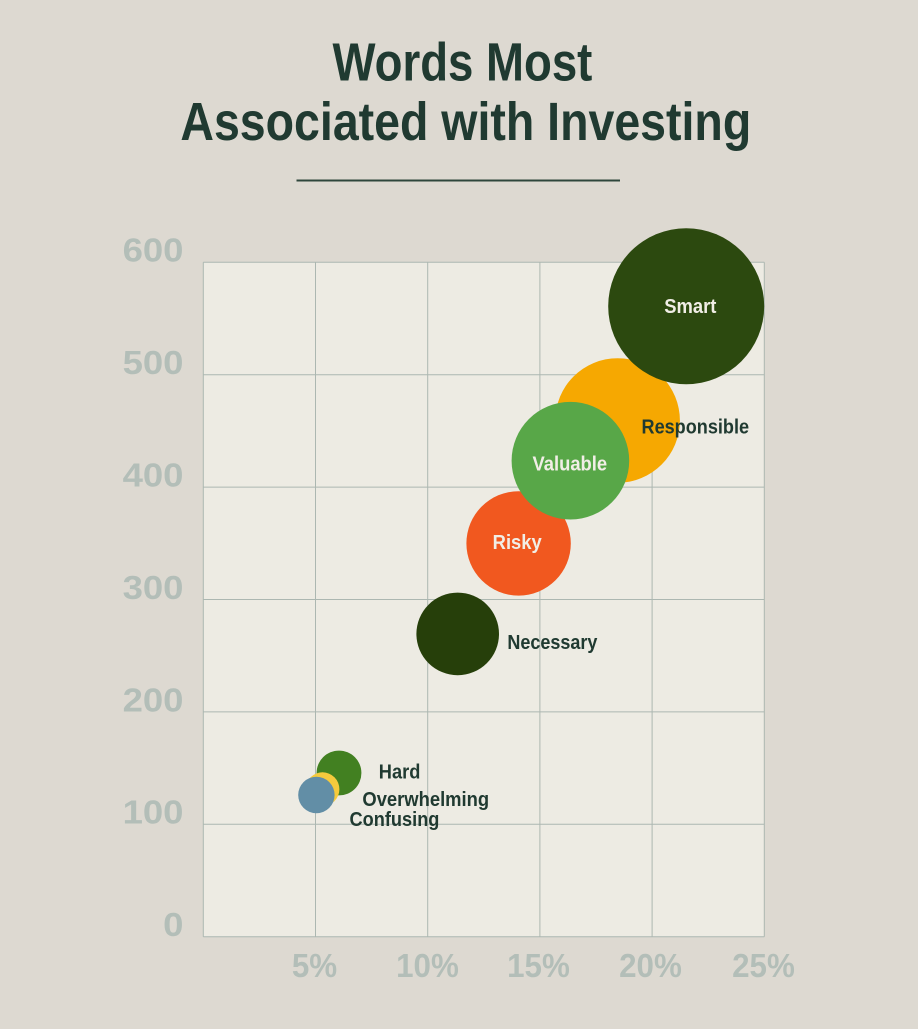  I want to click on svg-text: 100, so click(153, 812).